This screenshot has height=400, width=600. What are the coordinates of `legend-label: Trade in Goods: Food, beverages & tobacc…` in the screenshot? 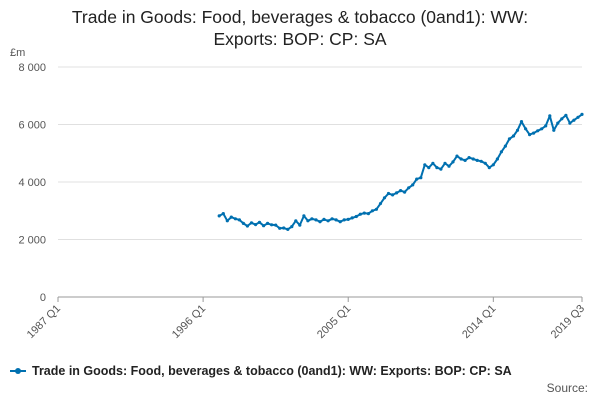 It's located at (272, 371).